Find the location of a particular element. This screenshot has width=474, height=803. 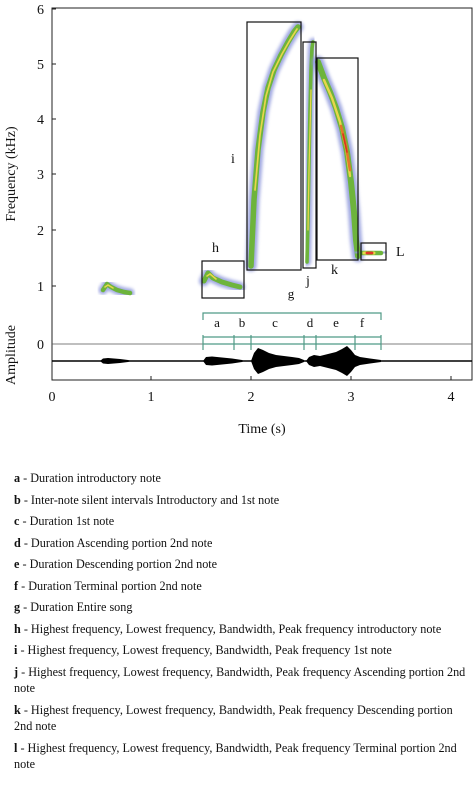

label-d: d is located at coordinates (310, 322).